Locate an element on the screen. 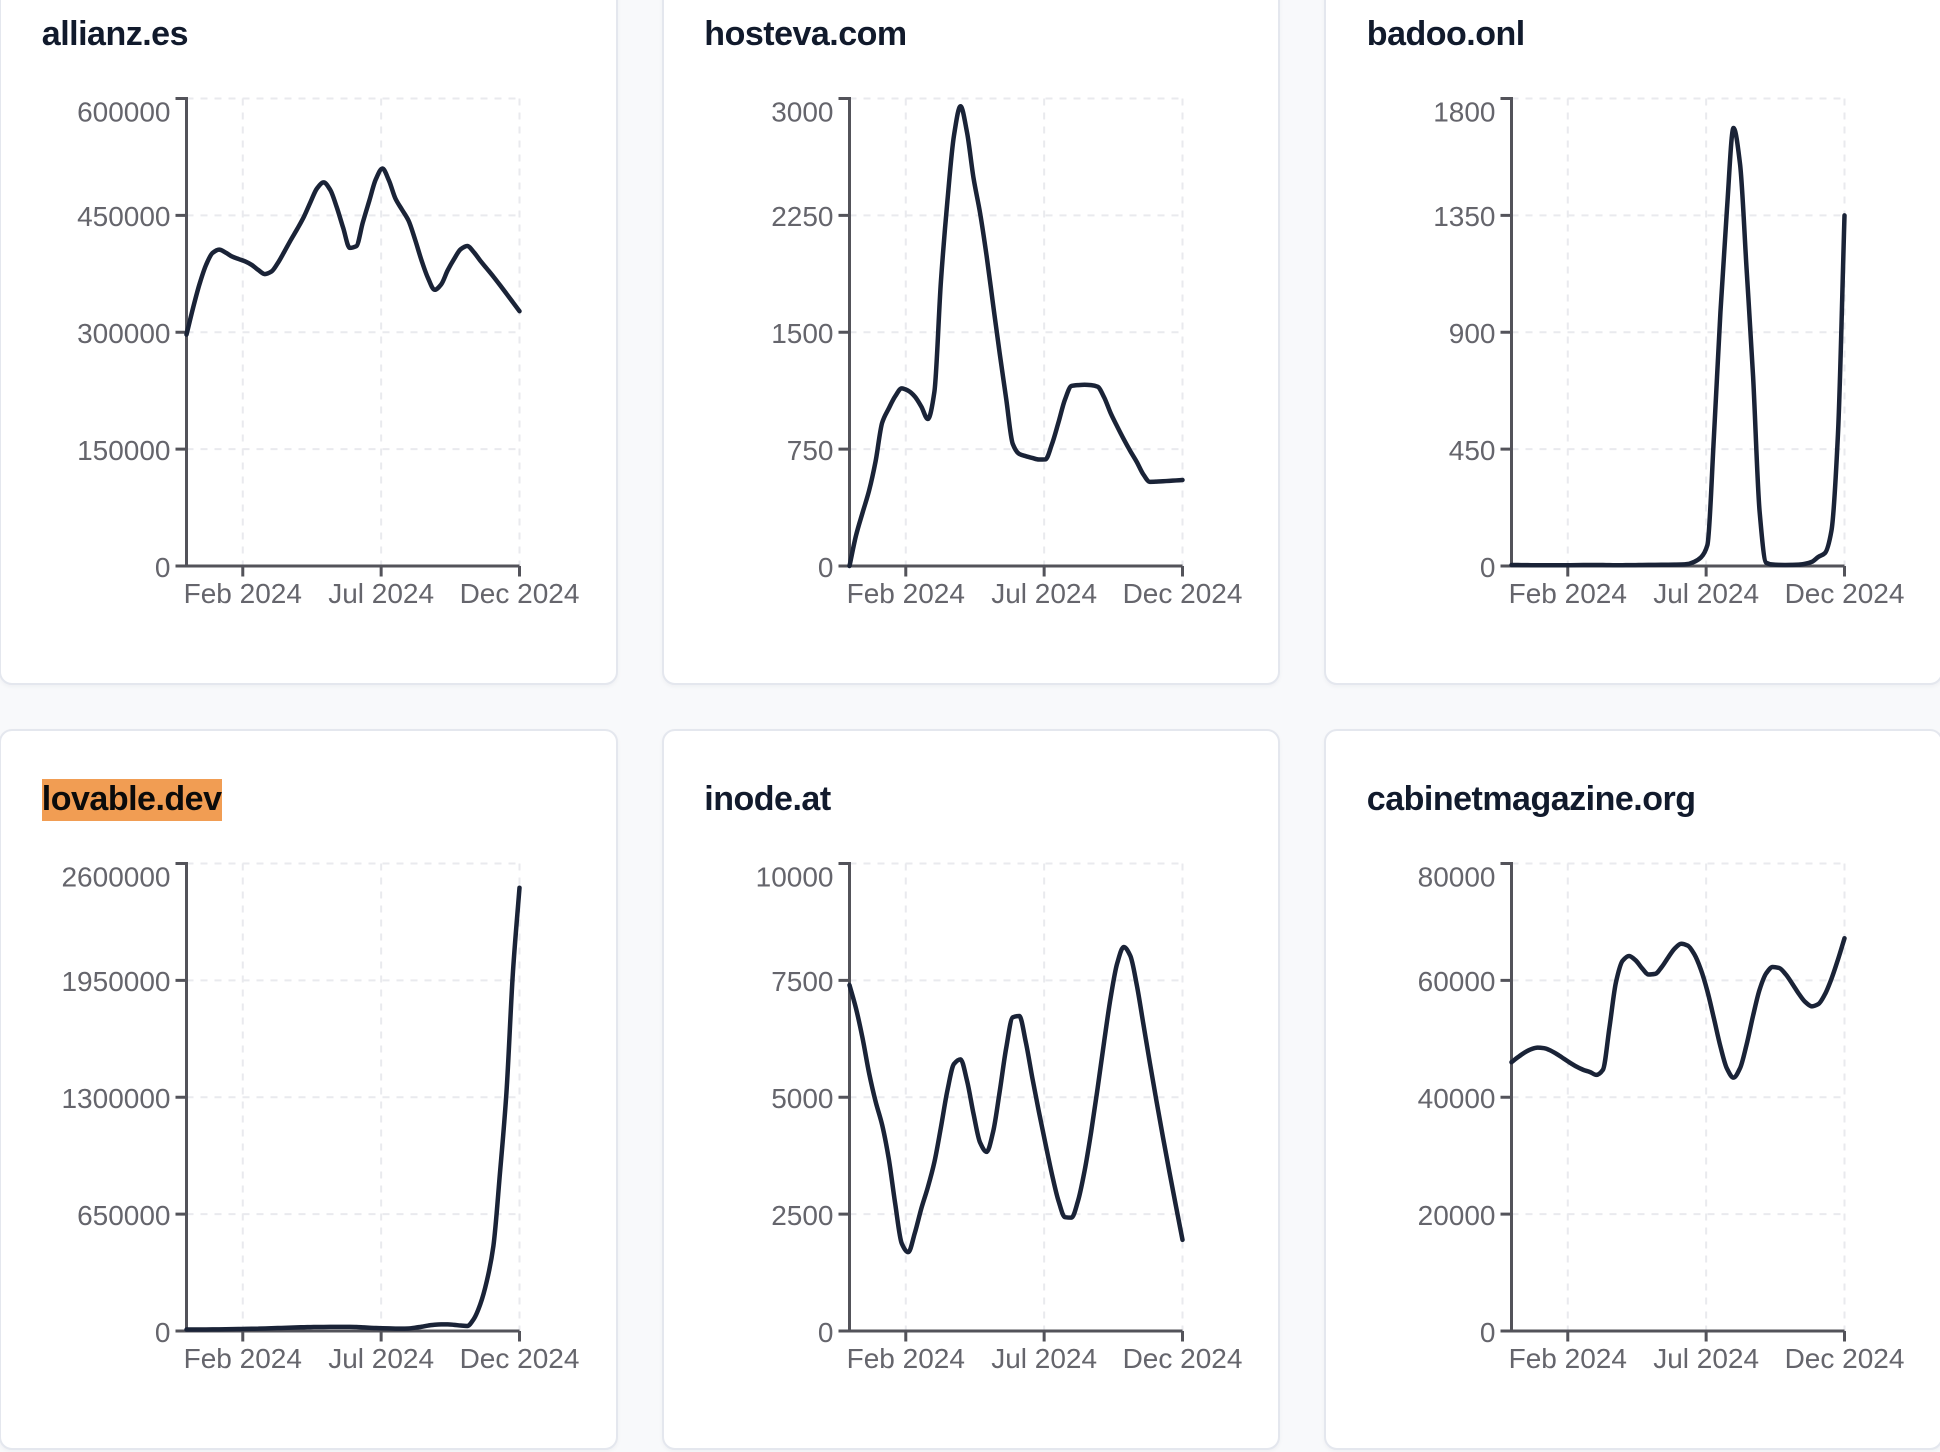 The width and height of the screenshot is (1940, 1452). svg-text: 1800 is located at coordinates (1464, 111).